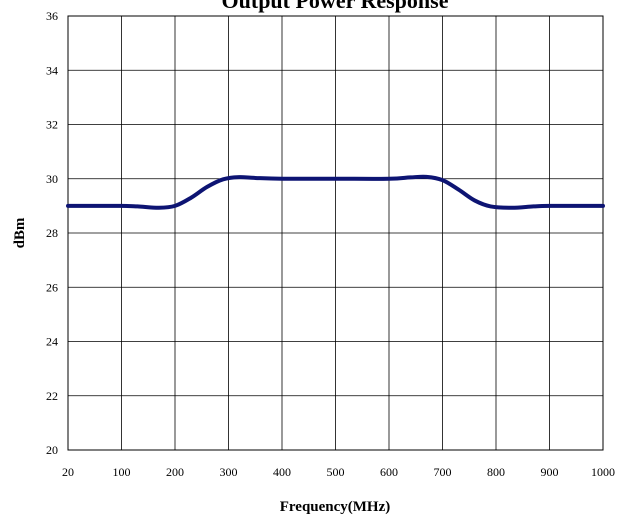 This screenshot has width=629, height=519. What do you see at coordinates (52, 287) in the screenshot?
I see `y-tick-label: 26` at bounding box center [52, 287].